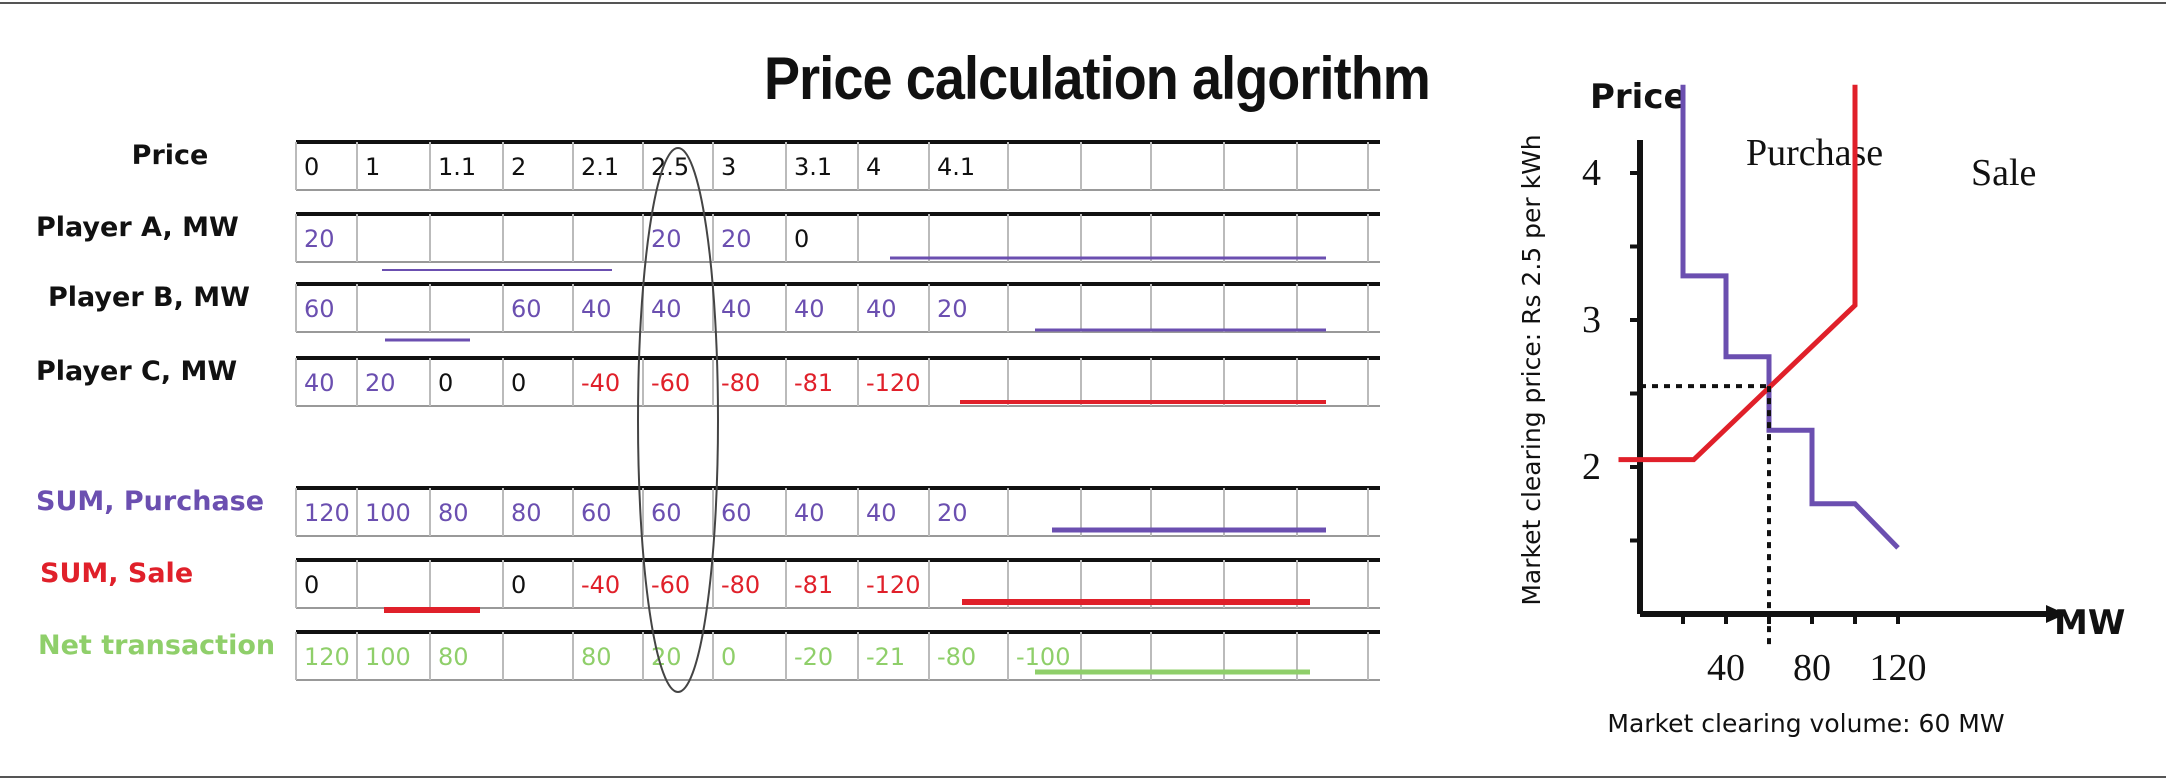 This screenshot has width=2166, height=780. Describe the element at coordinates (372, 167) in the screenshot. I see `table-cell: 1` at that location.